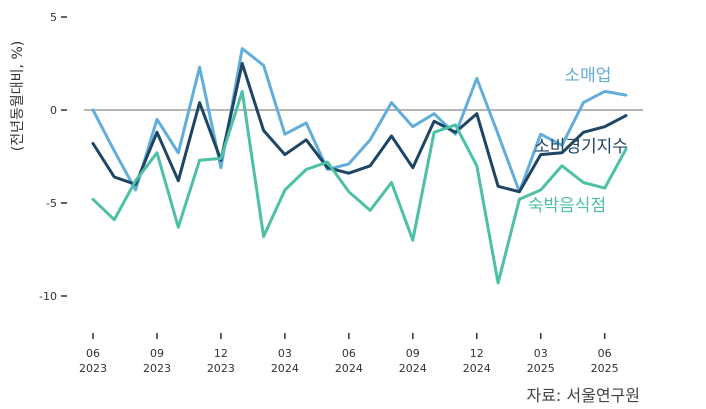 The height and width of the screenshot is (409, 706). What do you see at coordinates (588, 76) in the screenshot?
I see `series-label-1: 소매업` at bounding box center [588, 76].